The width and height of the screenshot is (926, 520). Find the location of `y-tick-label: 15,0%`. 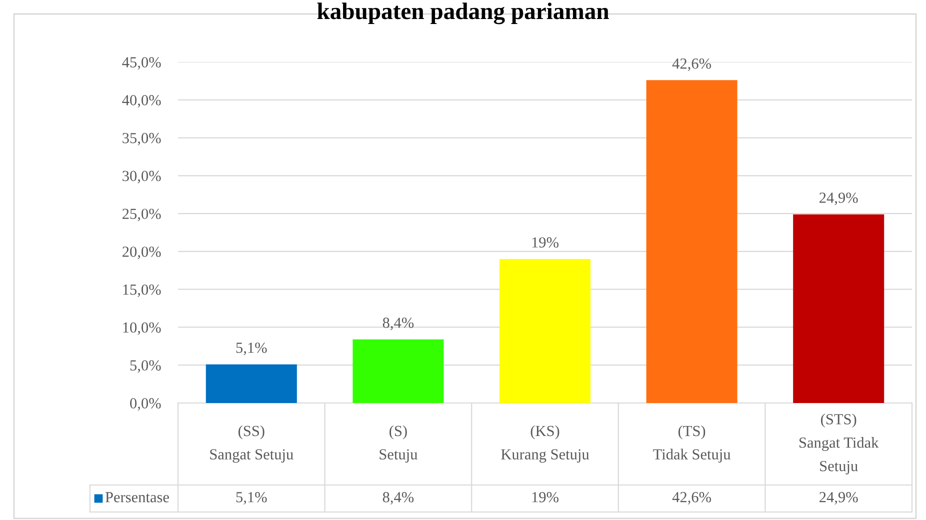

y-tick-label: 15,0% is located at coordinates (142, 290).